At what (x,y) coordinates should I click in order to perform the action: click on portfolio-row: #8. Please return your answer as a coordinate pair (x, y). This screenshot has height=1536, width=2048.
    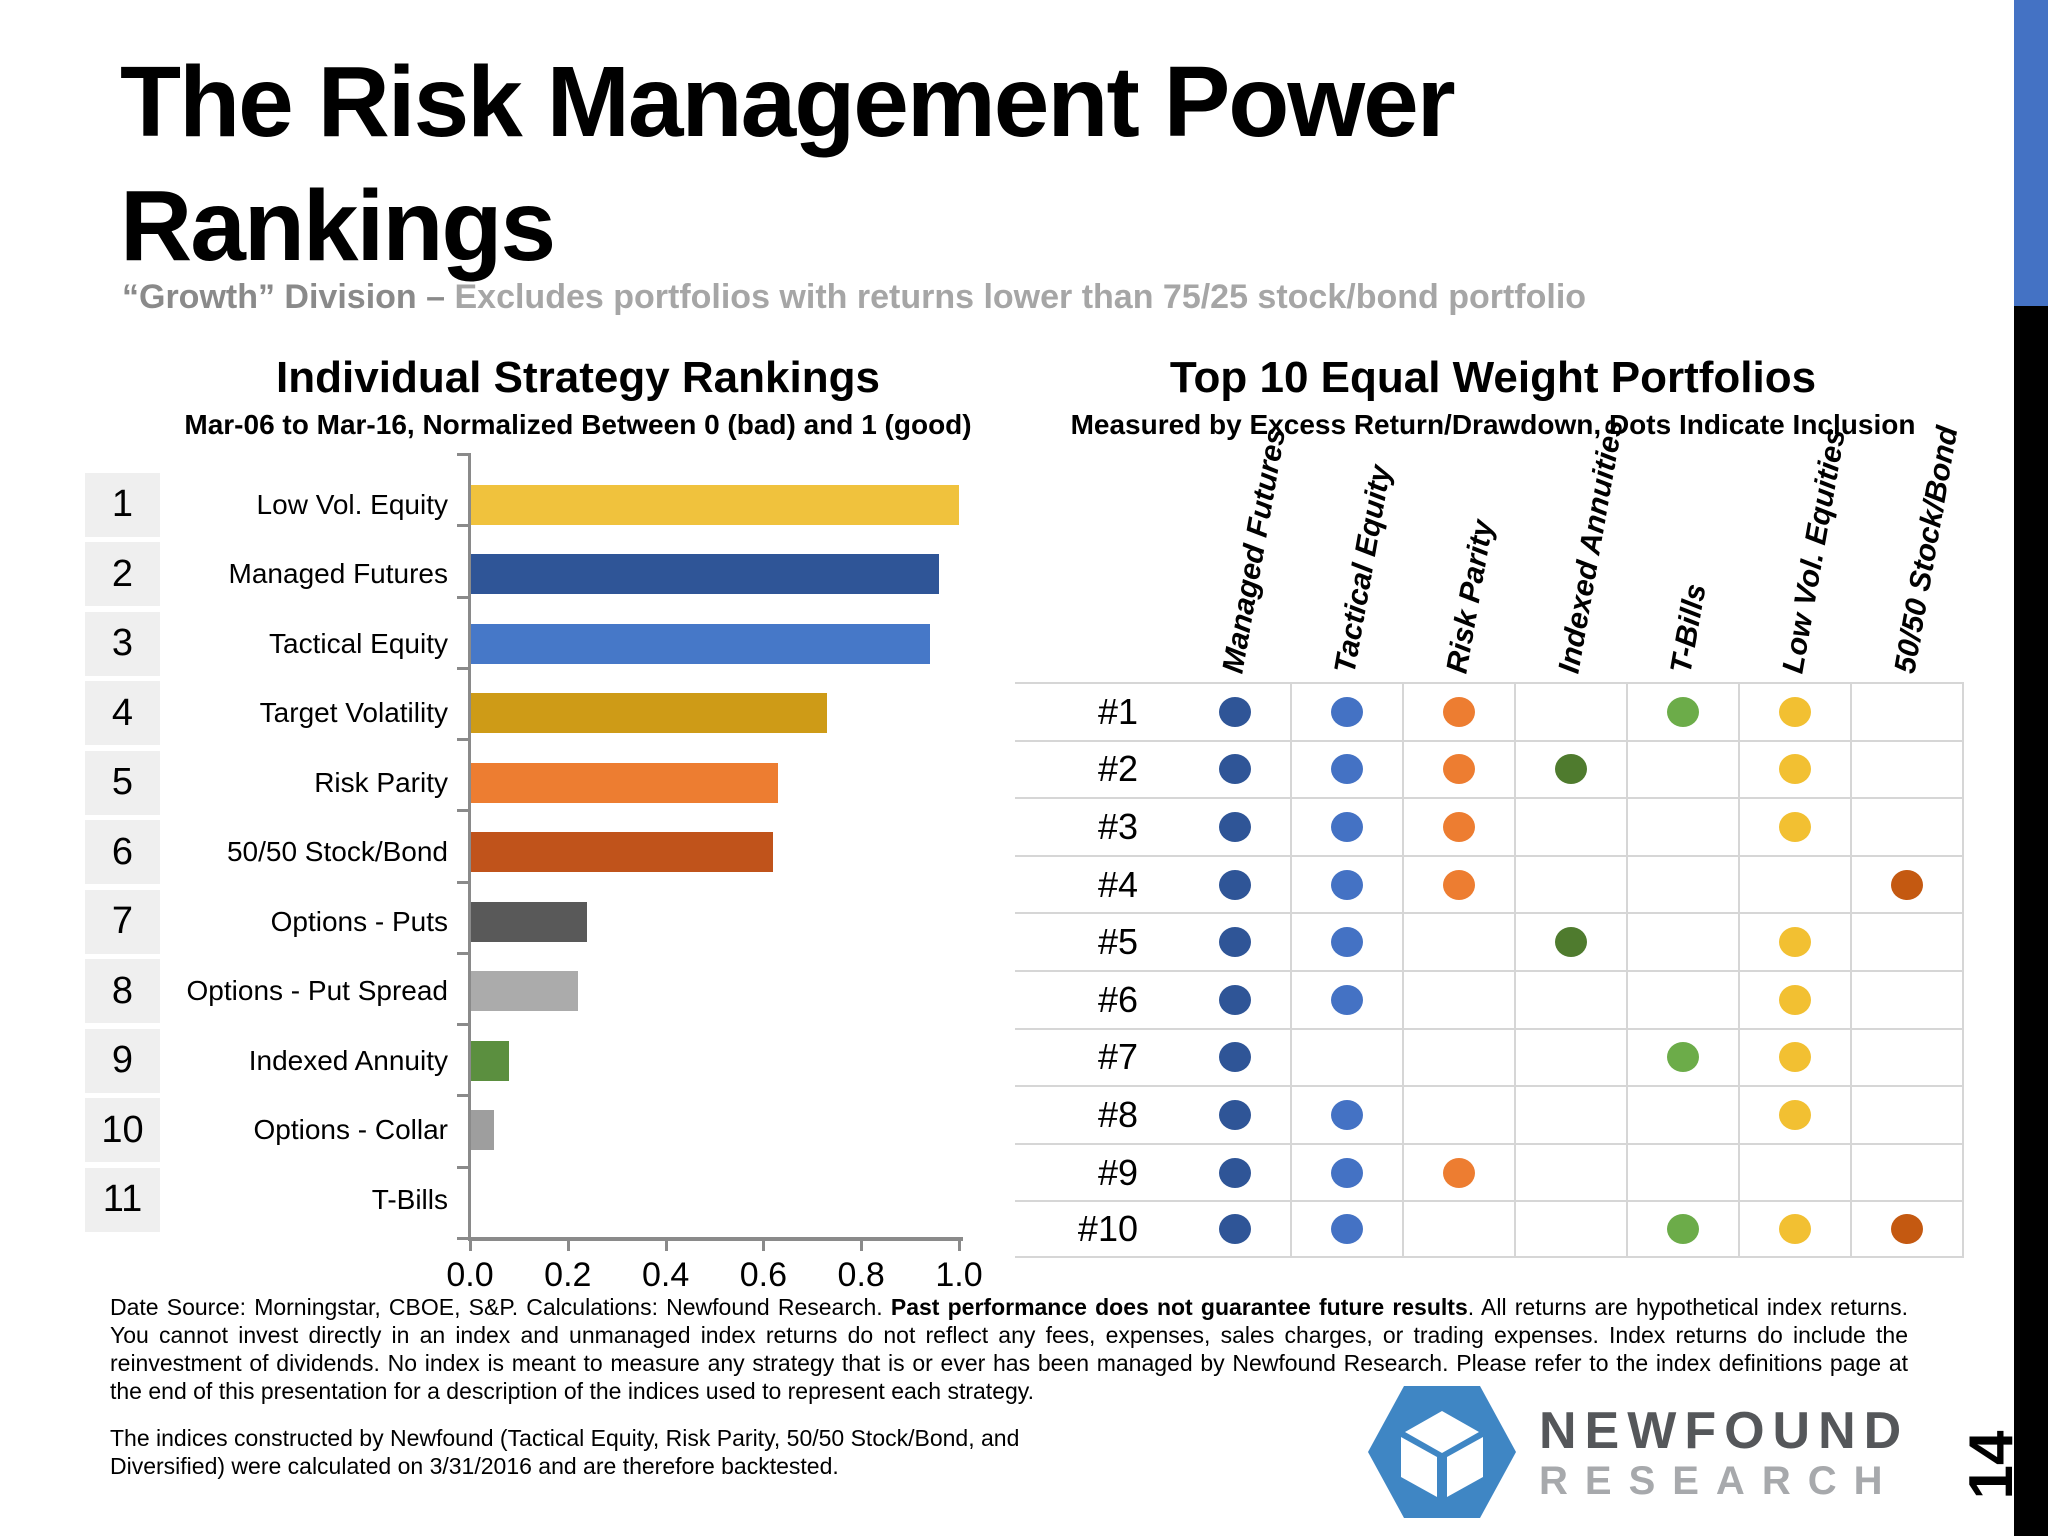
    Looking at the image, I should click on (1489, 1114).